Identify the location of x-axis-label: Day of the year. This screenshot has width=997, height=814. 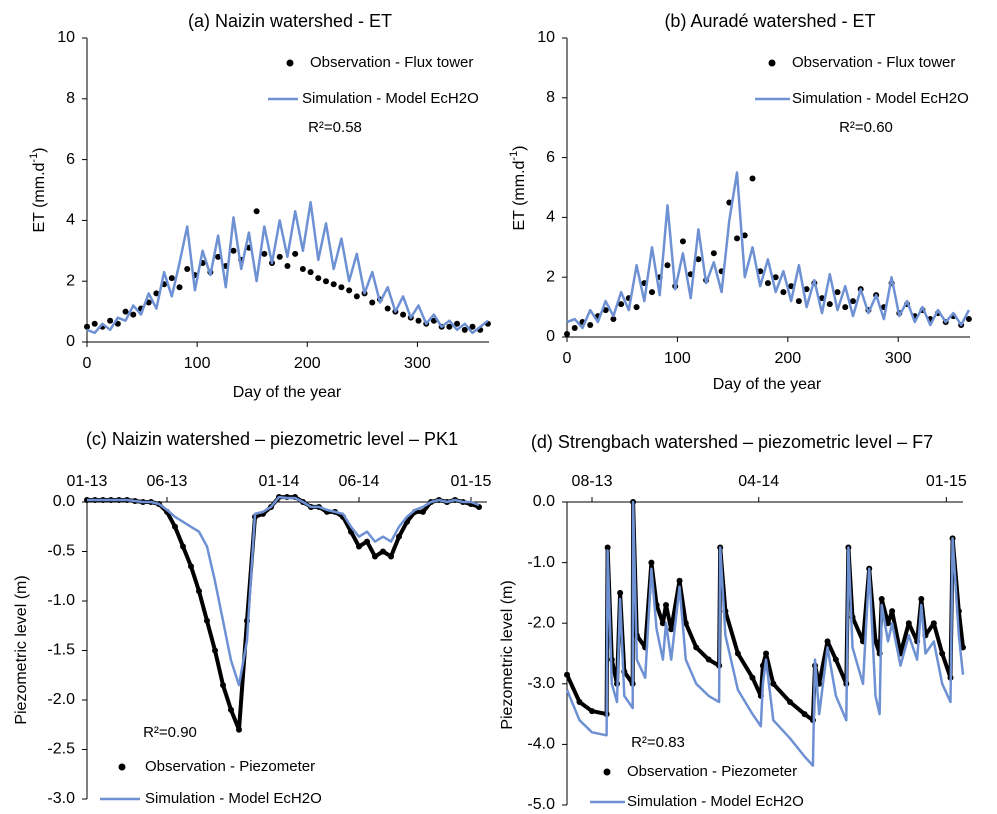
(767, 384).